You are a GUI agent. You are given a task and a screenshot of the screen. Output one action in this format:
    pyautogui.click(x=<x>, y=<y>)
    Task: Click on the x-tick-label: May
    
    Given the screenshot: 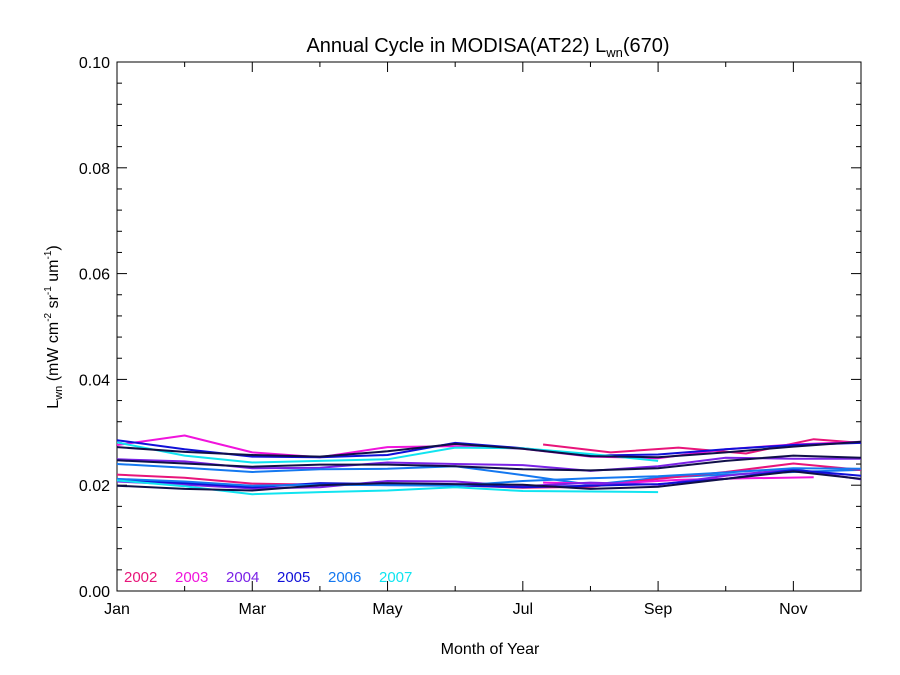 What is the action you would take?
    pyautogui.click(x=387, y=609)
    